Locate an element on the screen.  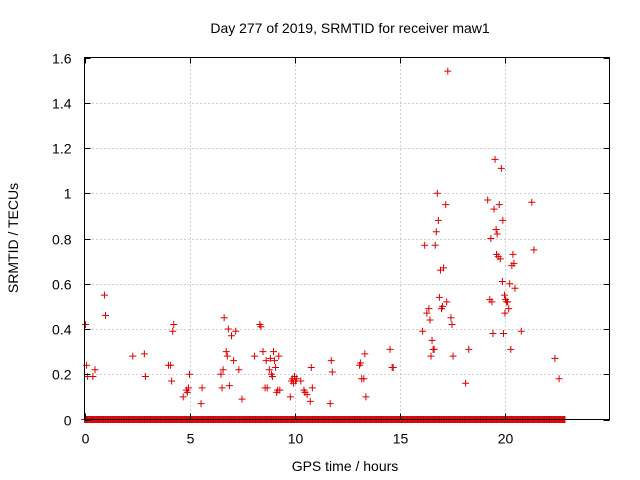
y-tick-label: 0.8 is located at coordinates (62, 240).